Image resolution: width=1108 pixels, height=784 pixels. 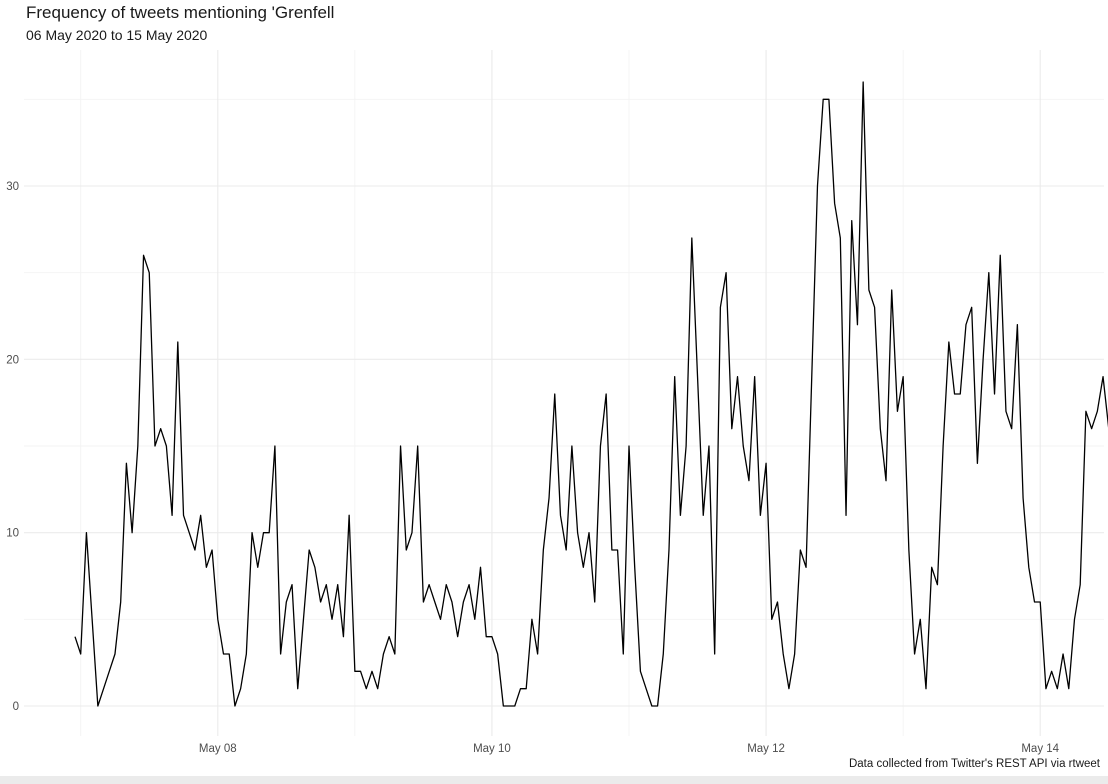 What do you see at coordinates (16, 707) in the screenshot?
I see `y-tick-label: 0` at bounding box center [16, 707].